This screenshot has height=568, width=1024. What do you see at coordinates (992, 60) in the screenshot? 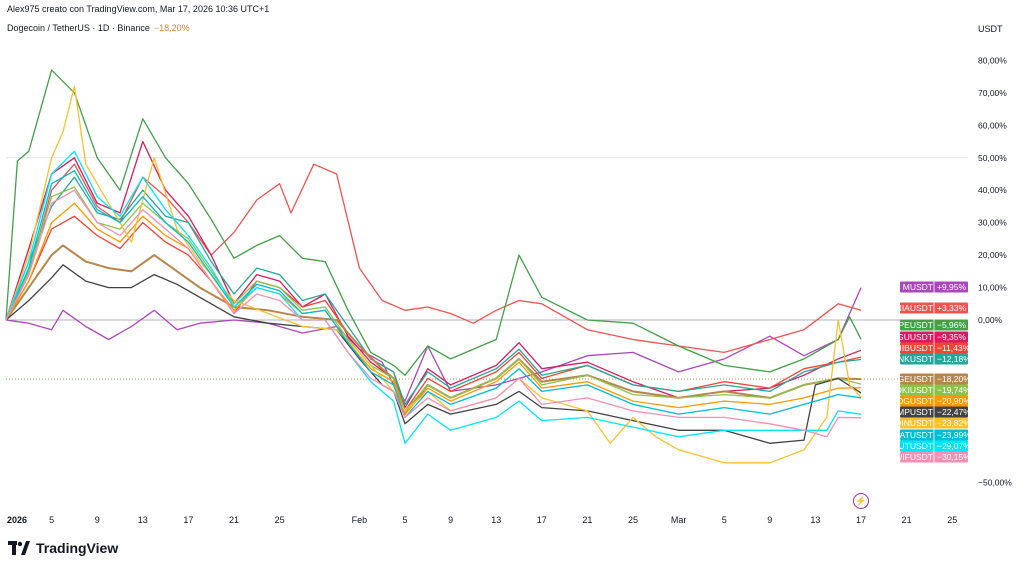
I see `y-tick-label: 80,00%` at bounding box center [992, 60].